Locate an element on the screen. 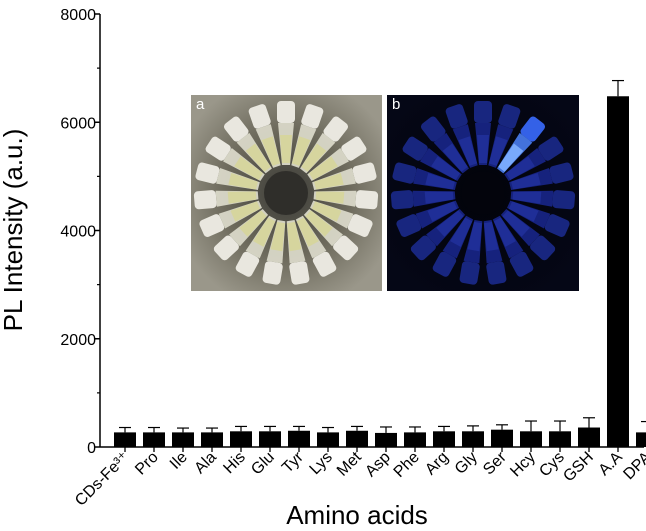  inset-photo-b: b is located at coordinates (483, 193).